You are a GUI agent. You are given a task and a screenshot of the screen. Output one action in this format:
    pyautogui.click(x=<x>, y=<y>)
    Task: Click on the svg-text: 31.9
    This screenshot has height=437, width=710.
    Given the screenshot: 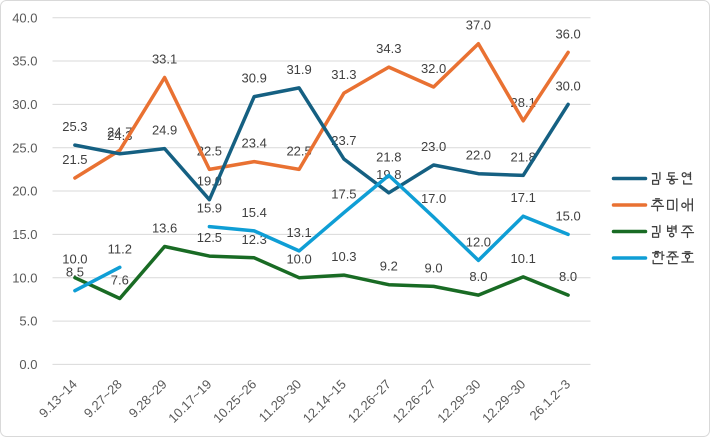 What is the action you would take?
    pyautogui.click(x=298, y=69)
    